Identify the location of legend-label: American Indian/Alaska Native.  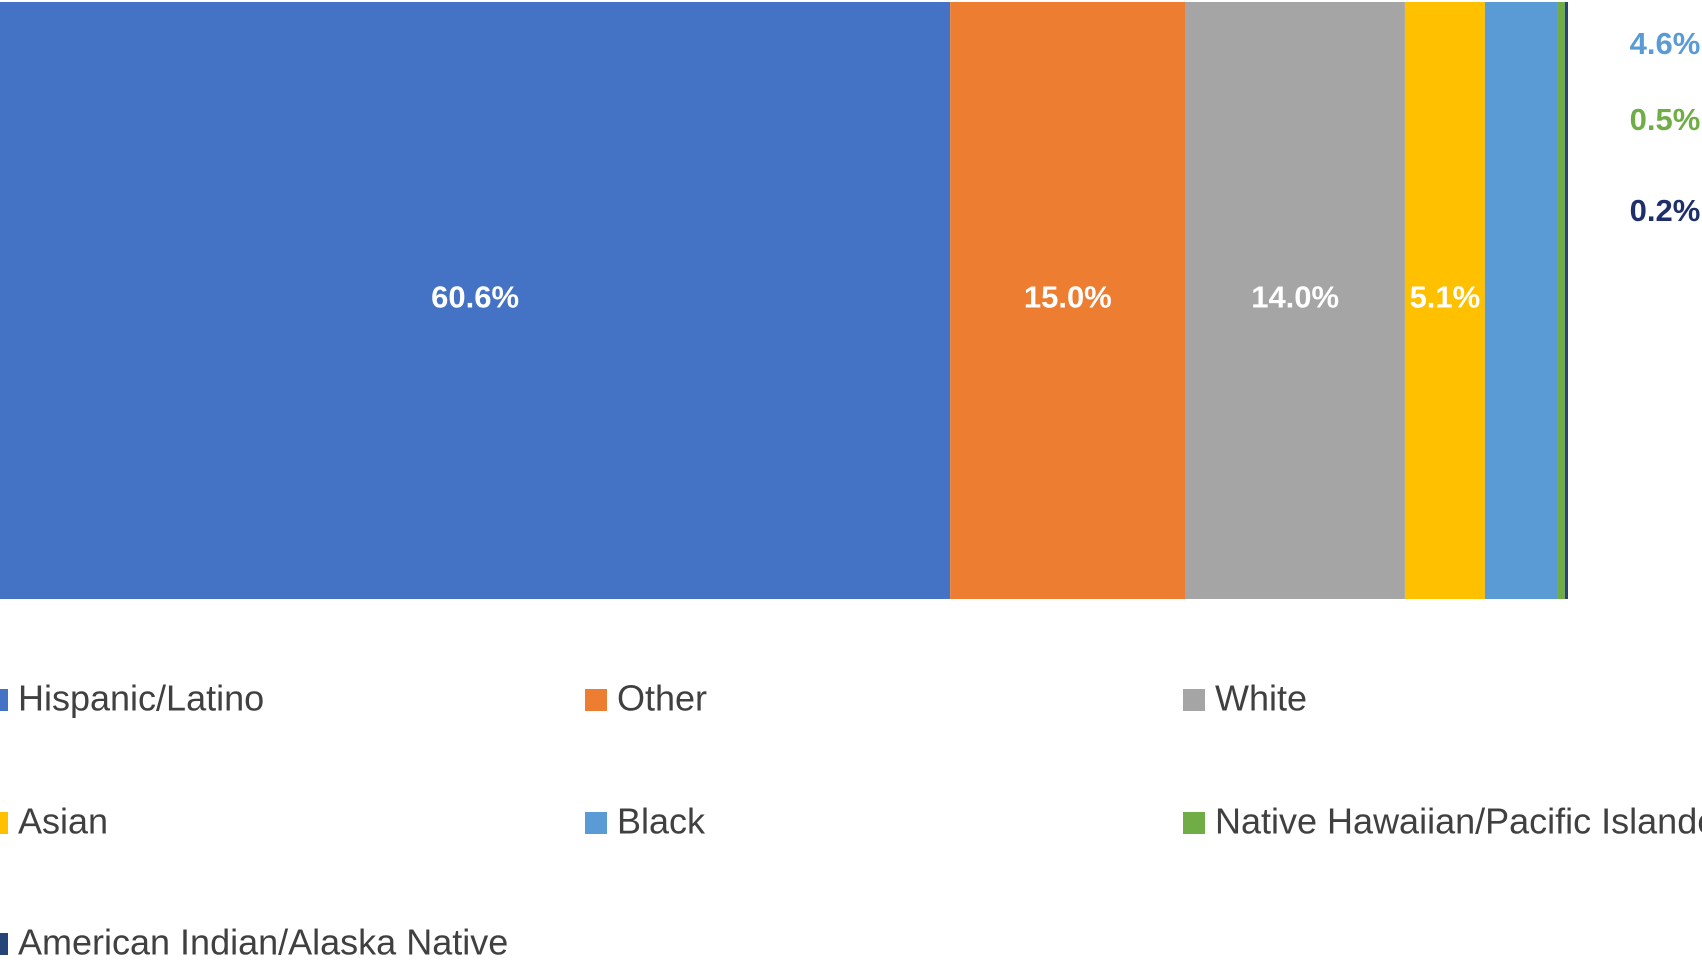
(263, 942).